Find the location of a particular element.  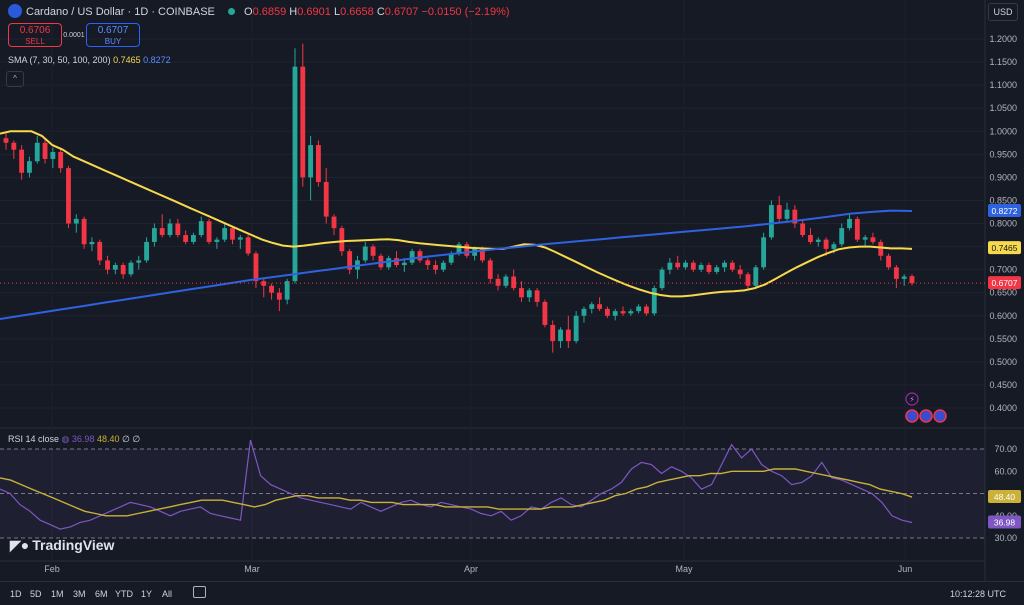

calendar-icon is located at coordinates (199, 592).